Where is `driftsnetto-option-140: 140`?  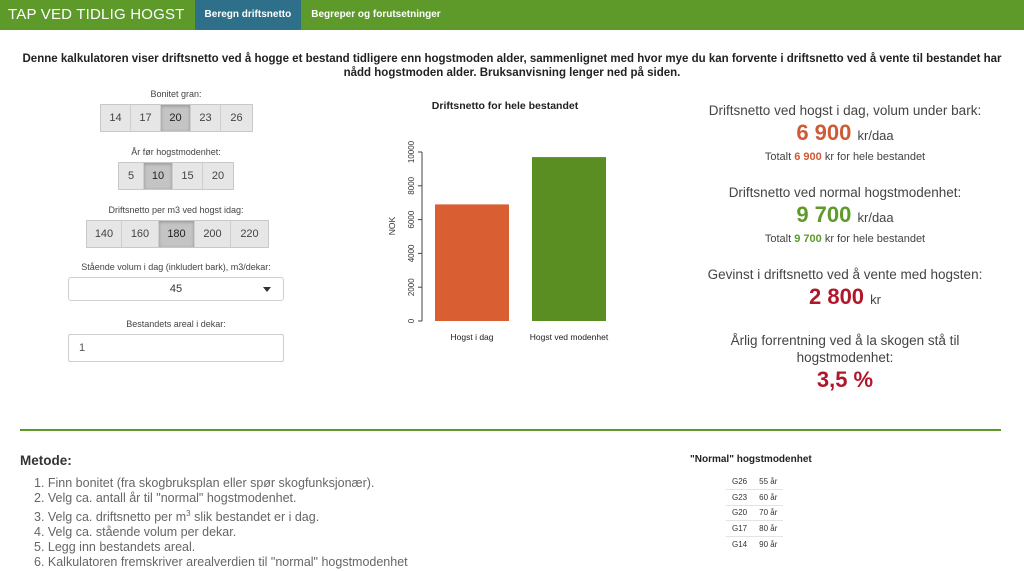
driftsnetto-option-140: 140 is located at coordinates (104, 234).